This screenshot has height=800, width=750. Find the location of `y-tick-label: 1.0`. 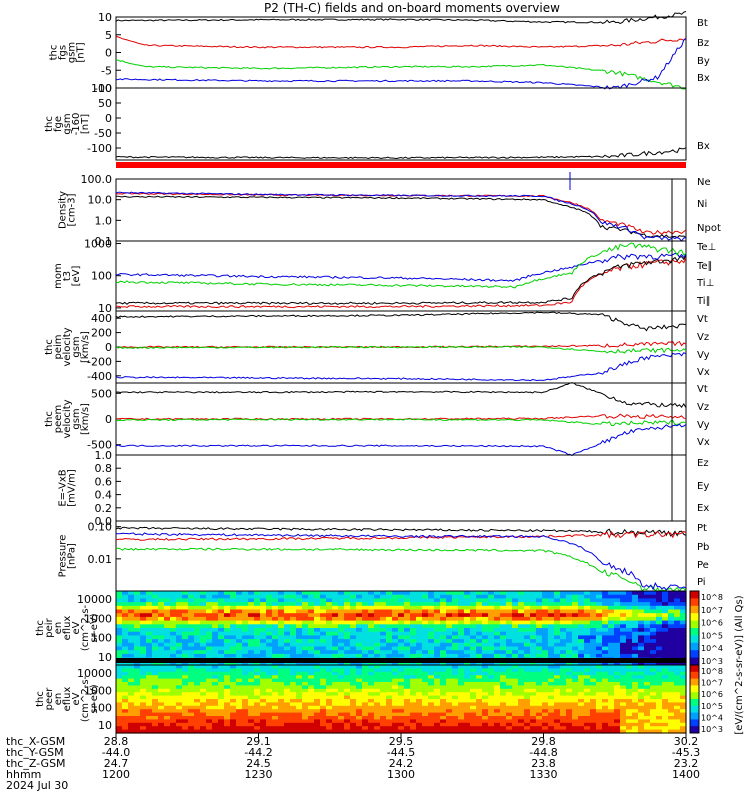

y-tick-label: 1.0 is located at coordinates (104, 455).